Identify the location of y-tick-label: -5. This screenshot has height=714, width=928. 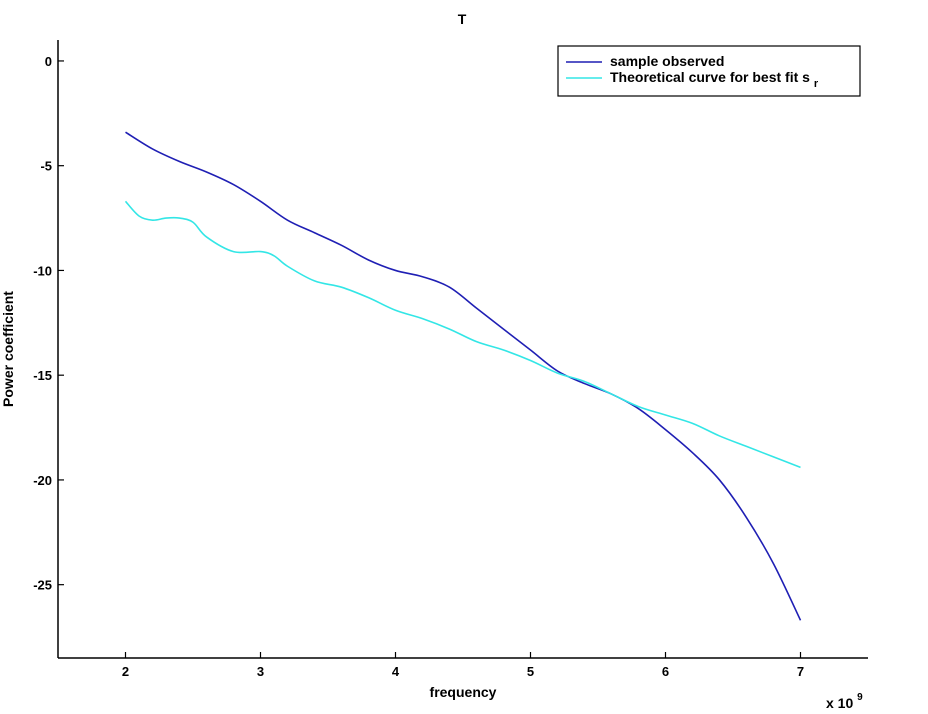
(46, 166).